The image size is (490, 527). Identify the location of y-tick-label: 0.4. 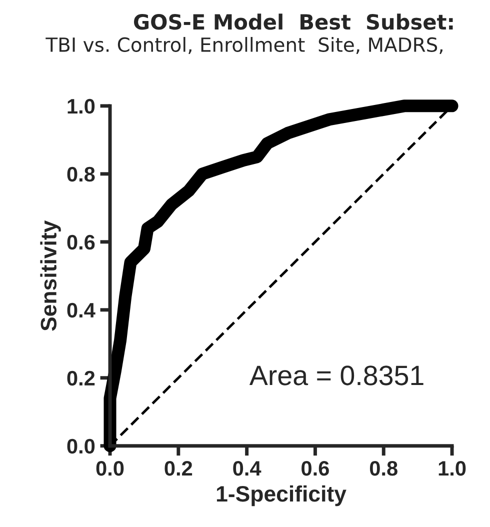
(81, 310).